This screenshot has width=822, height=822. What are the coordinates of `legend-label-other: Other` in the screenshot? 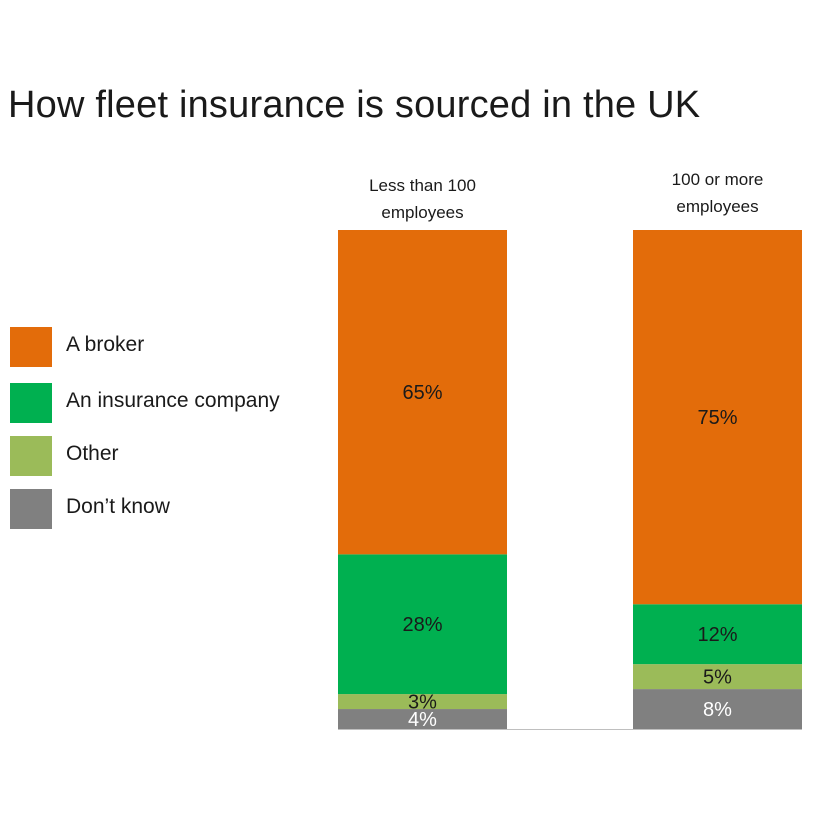 It's located at (92, 453).